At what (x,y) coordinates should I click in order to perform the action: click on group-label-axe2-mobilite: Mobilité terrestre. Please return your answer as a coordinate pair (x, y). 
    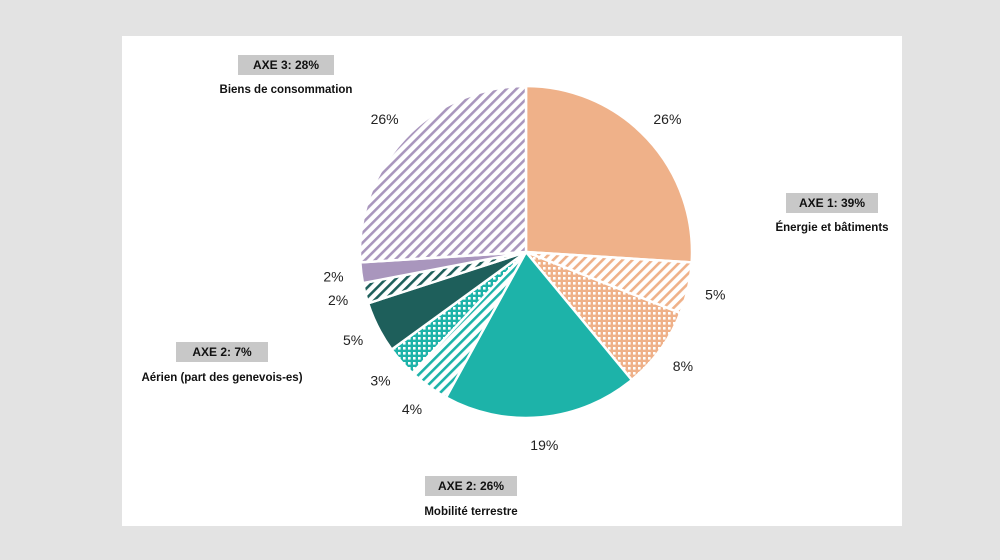
    Looking at the image, I should click on (471, 512).